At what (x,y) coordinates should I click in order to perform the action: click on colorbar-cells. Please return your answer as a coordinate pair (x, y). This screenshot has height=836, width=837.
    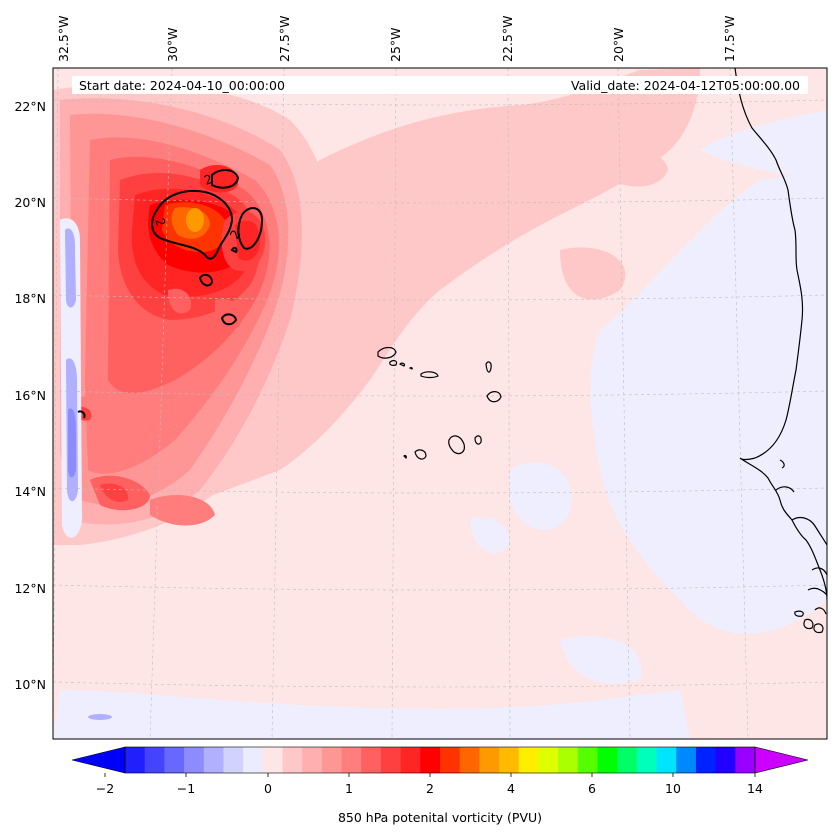
    Looking at the image, I should click on (440, 760).